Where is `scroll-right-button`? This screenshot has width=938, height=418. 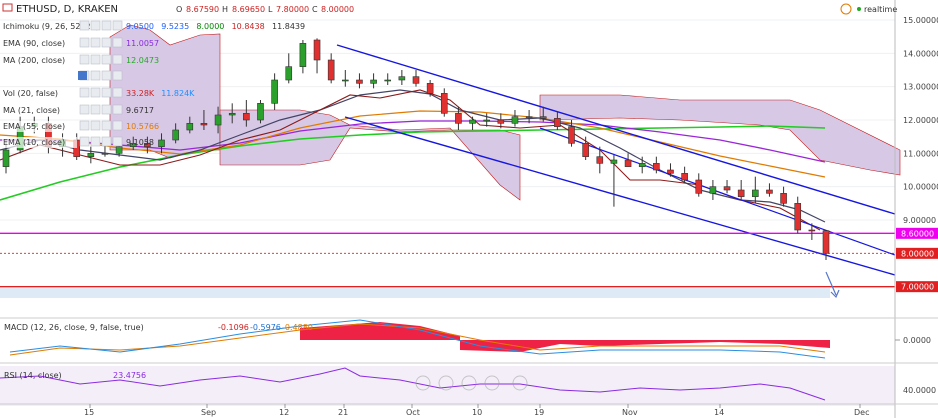 scroll-right-button is located at coordinates (492, 383).